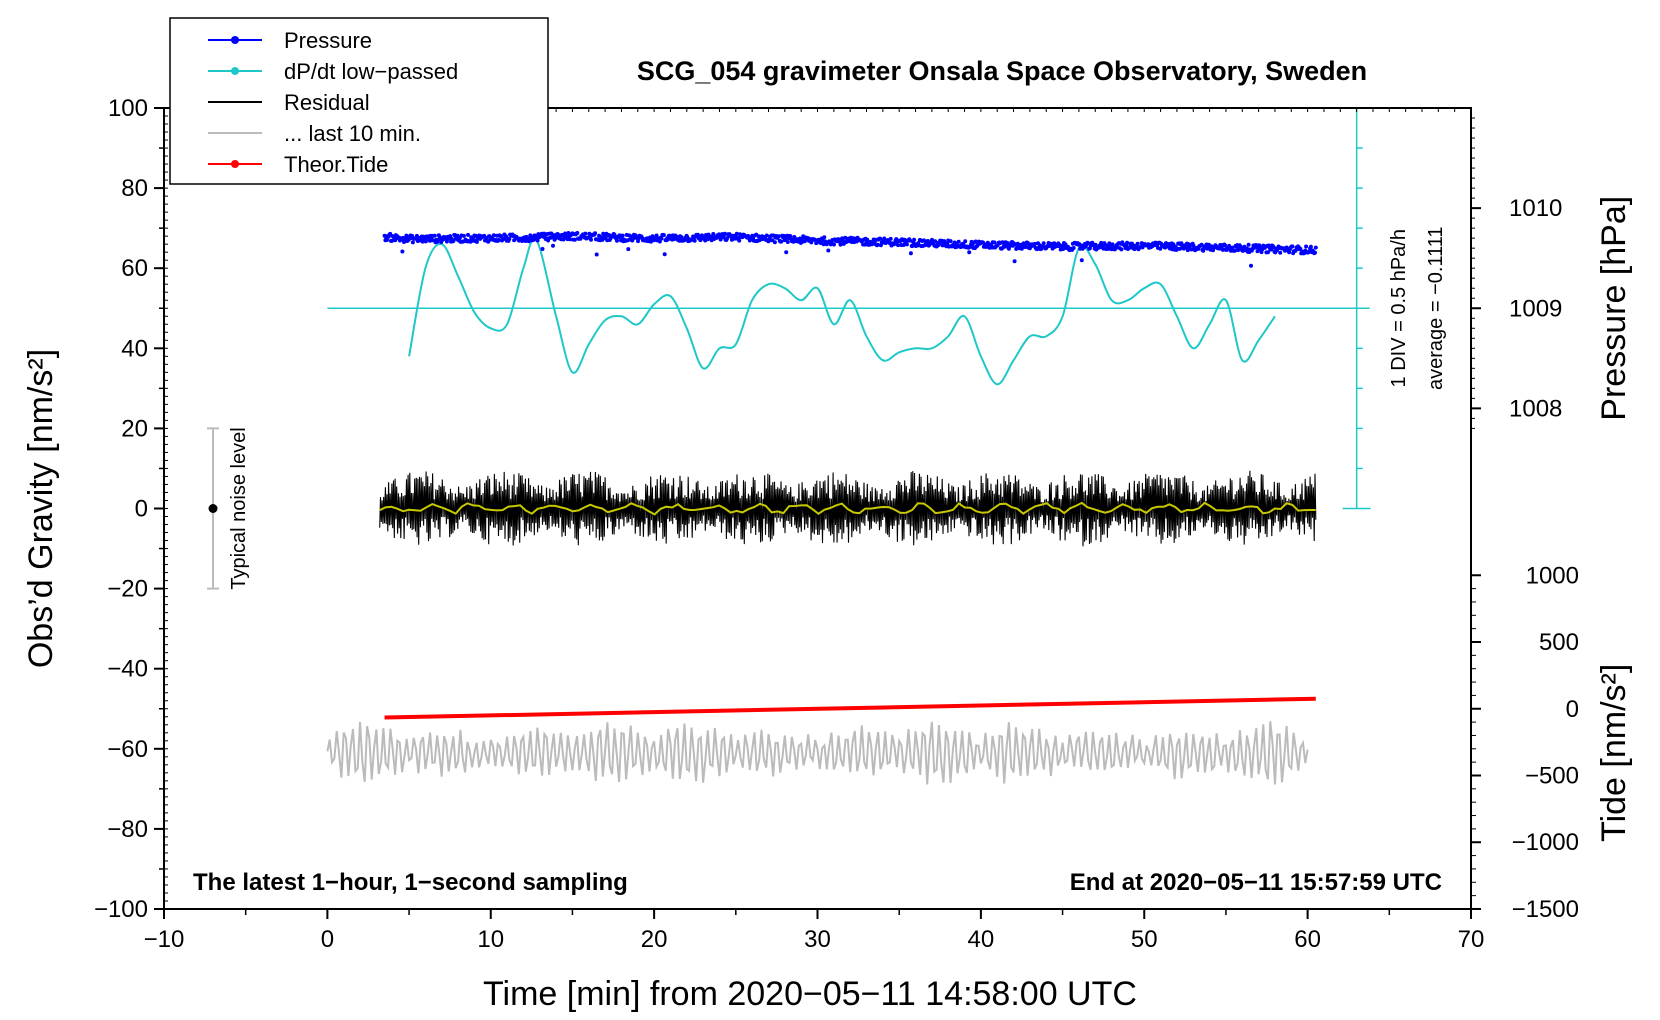 This screenshot has height=1020, width=1660. What do you see at coordinates (352, 133) in the screenshot?
I see `legend-entry-label: ... last 10 min.` at bounding box center [352, 133].